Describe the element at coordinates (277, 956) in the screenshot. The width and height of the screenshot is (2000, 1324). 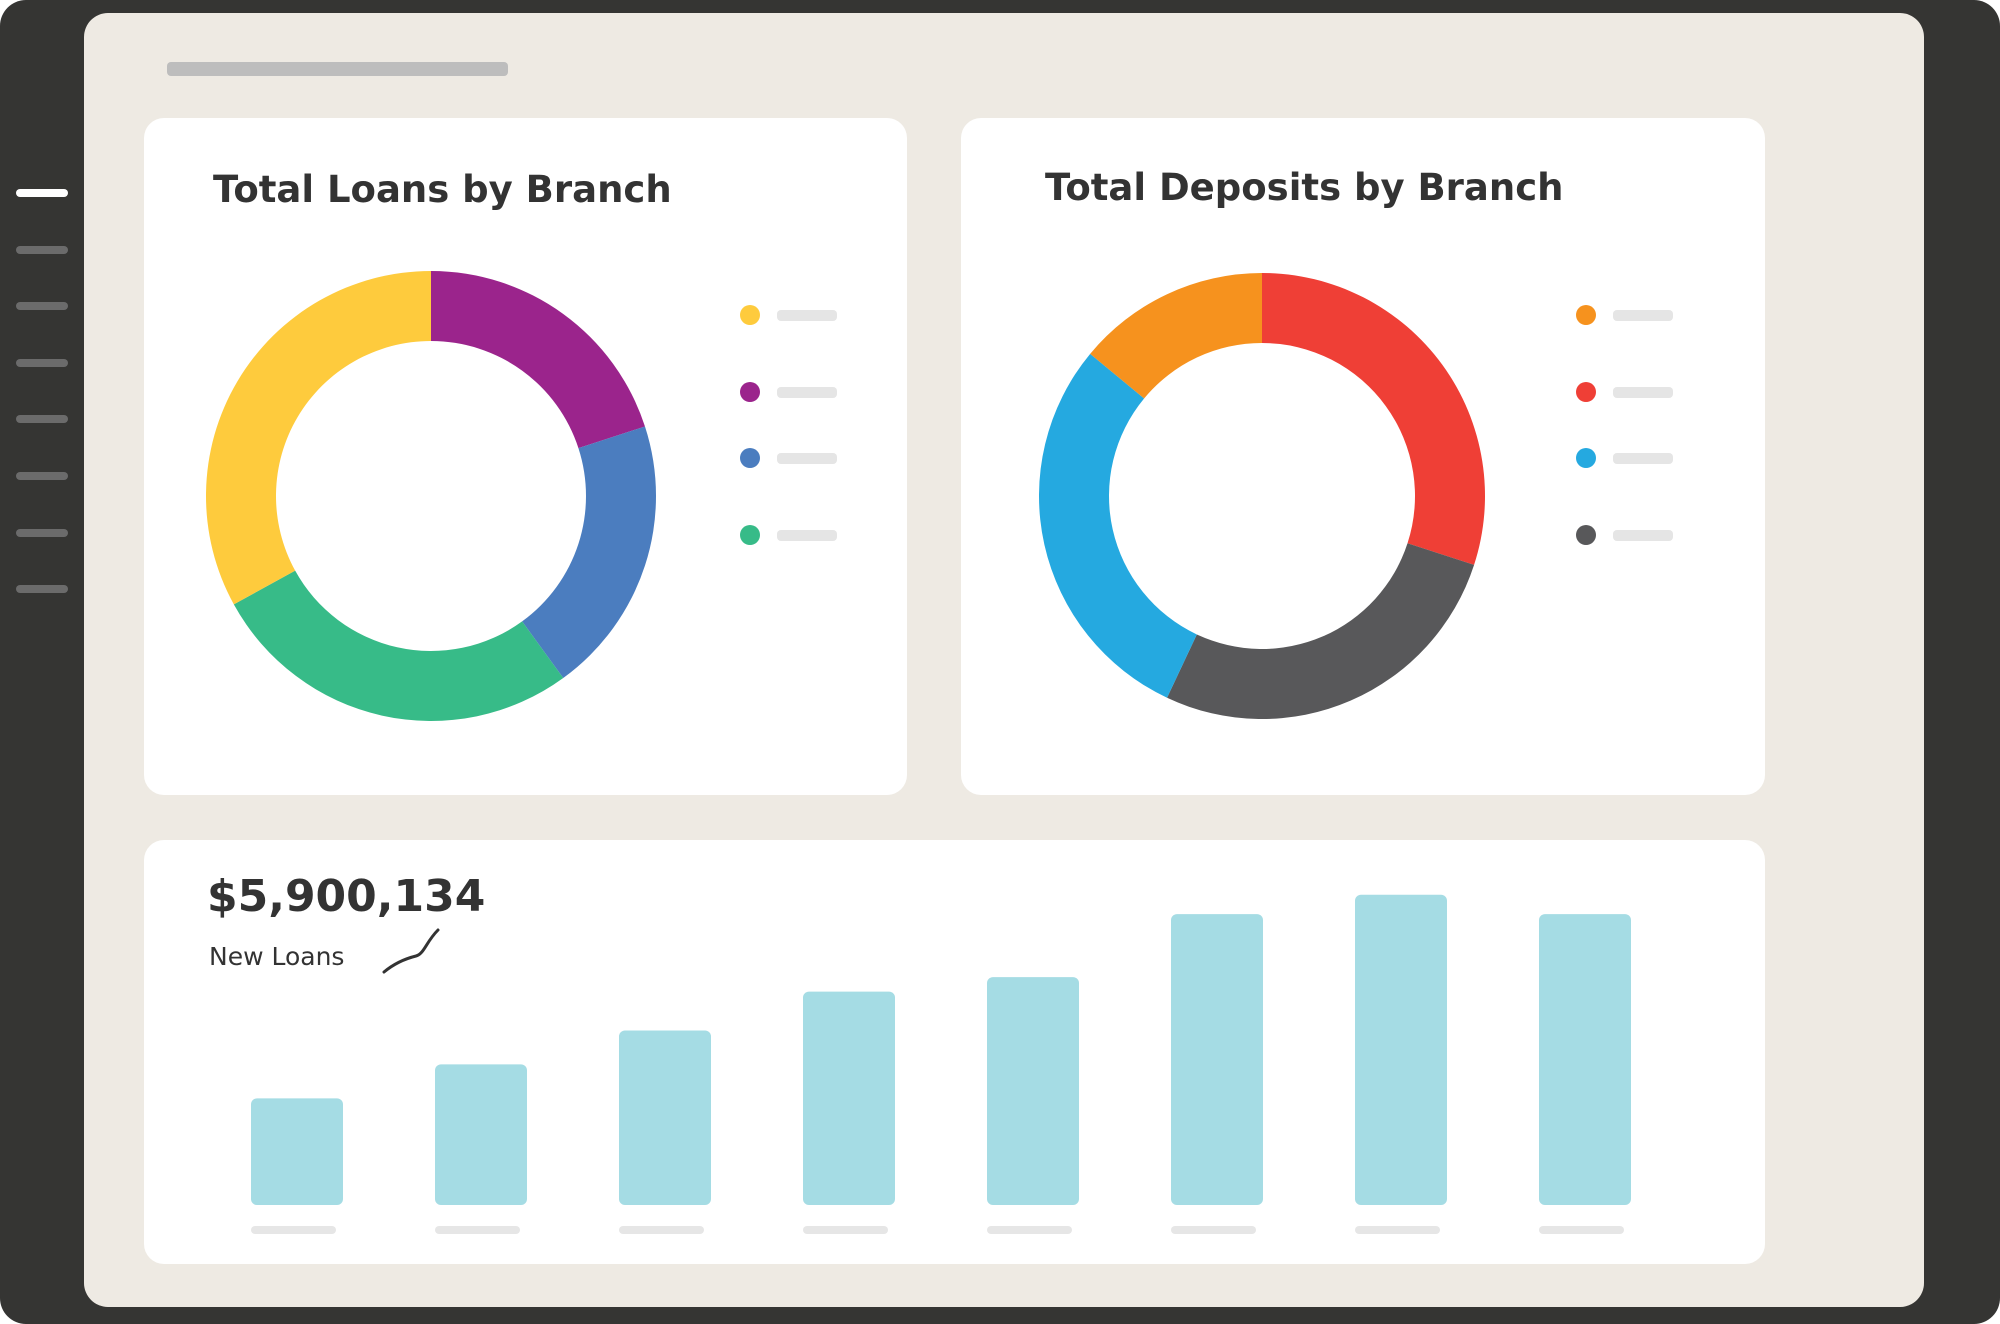
I see `new-loans-label: New Loans` at that location.